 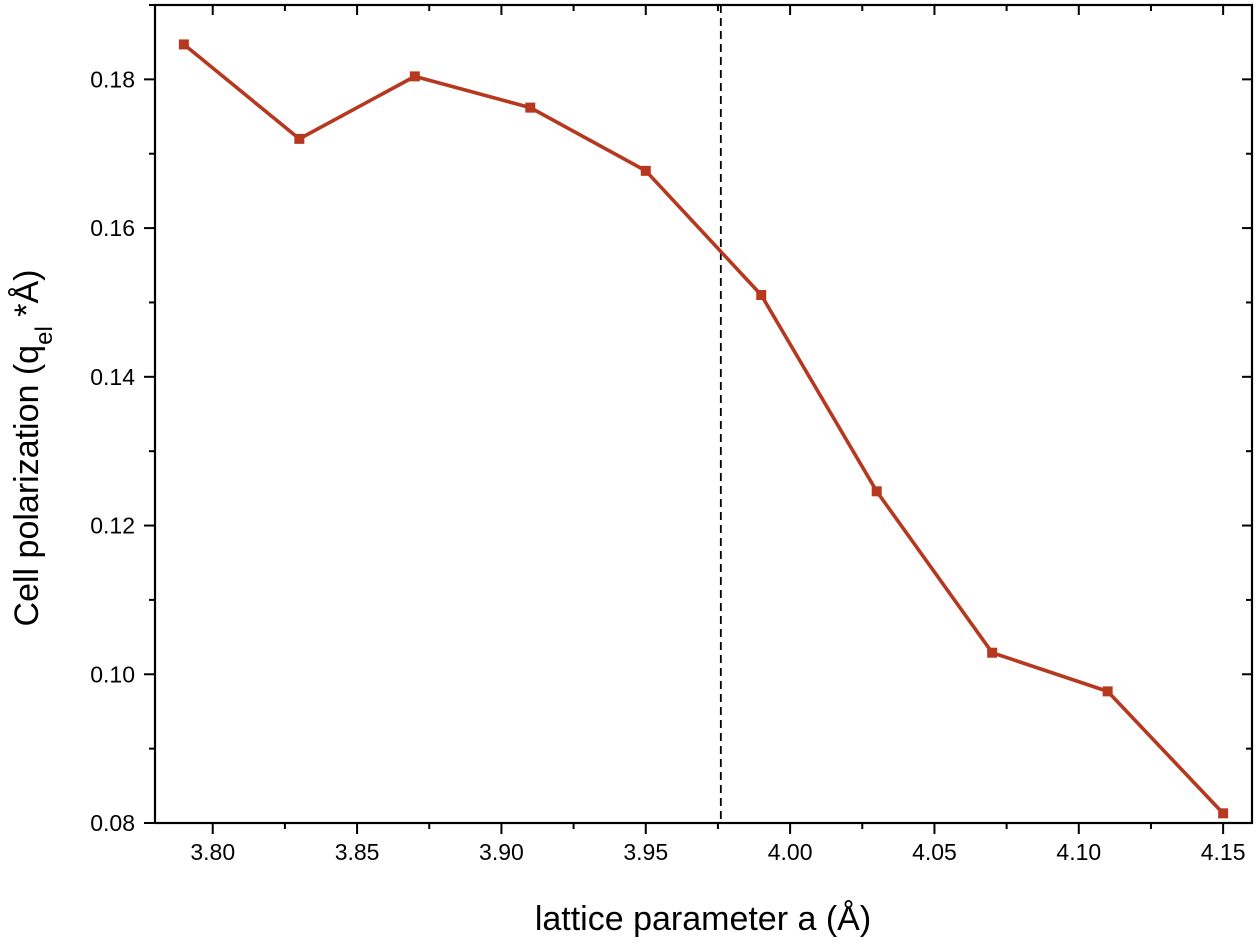 I want to click on x-tick-label: 3.80, so click(x=212, y=852).